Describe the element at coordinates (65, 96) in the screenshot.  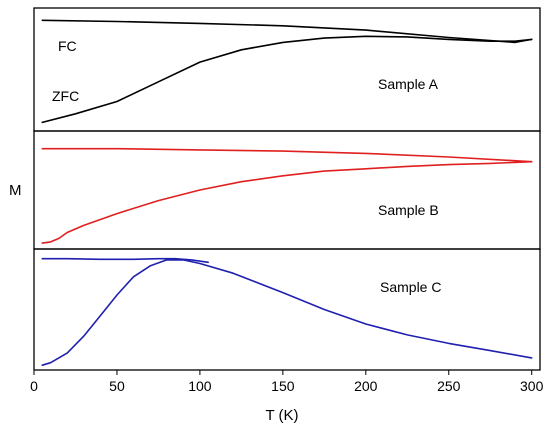
I see `zfc-annotation: ZFC` at that location.